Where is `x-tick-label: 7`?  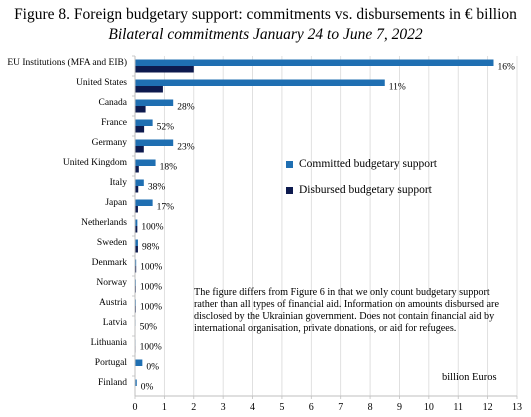 x-tick-label: 7 is located at coordinates (340, 407).